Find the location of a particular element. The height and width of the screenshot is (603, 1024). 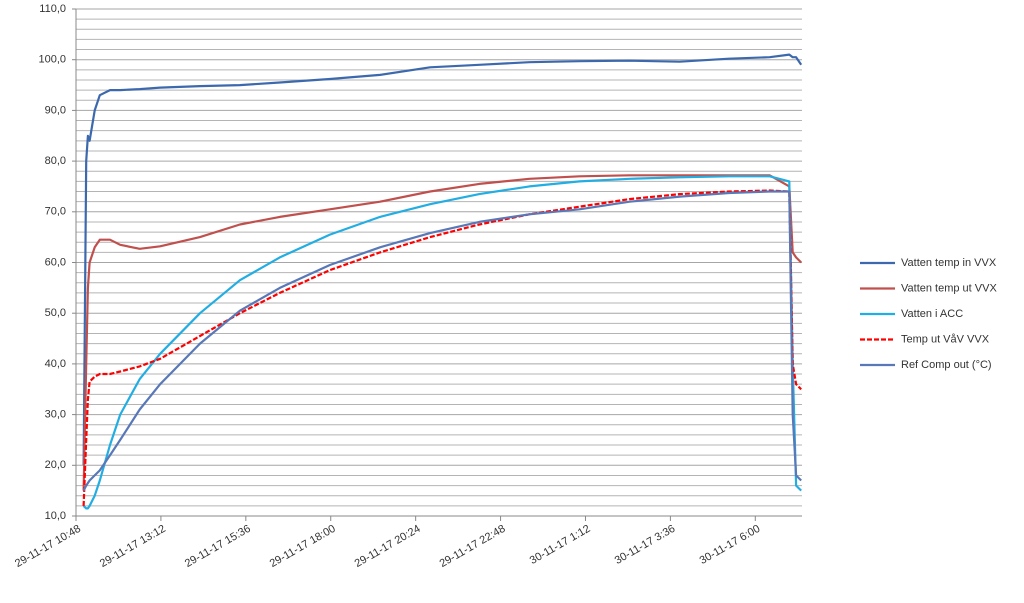

y-tick-label: 10,0 is located at coordinates (55, 516).